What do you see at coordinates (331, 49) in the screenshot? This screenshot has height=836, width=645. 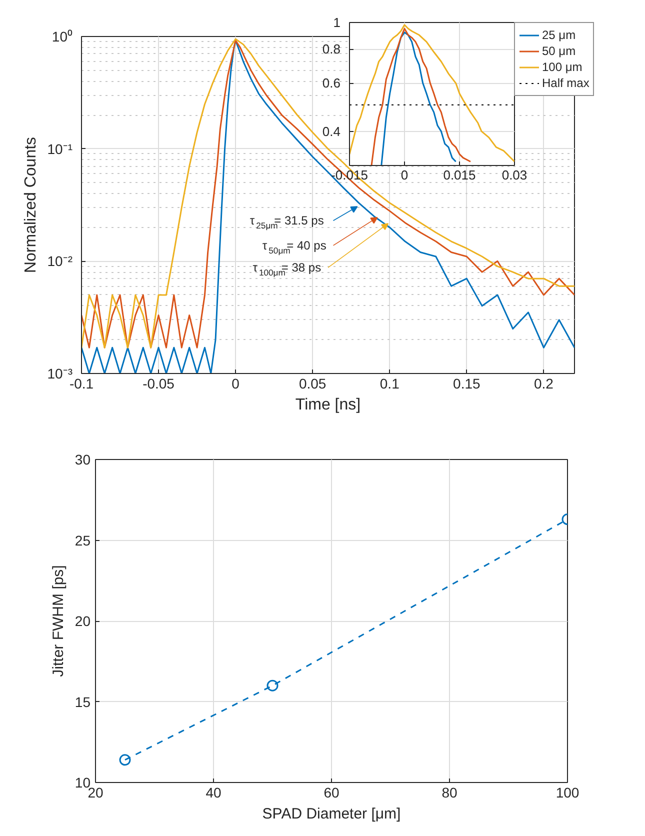 I see `y-tick-label: 0.8` at bounding box center [331, 49].